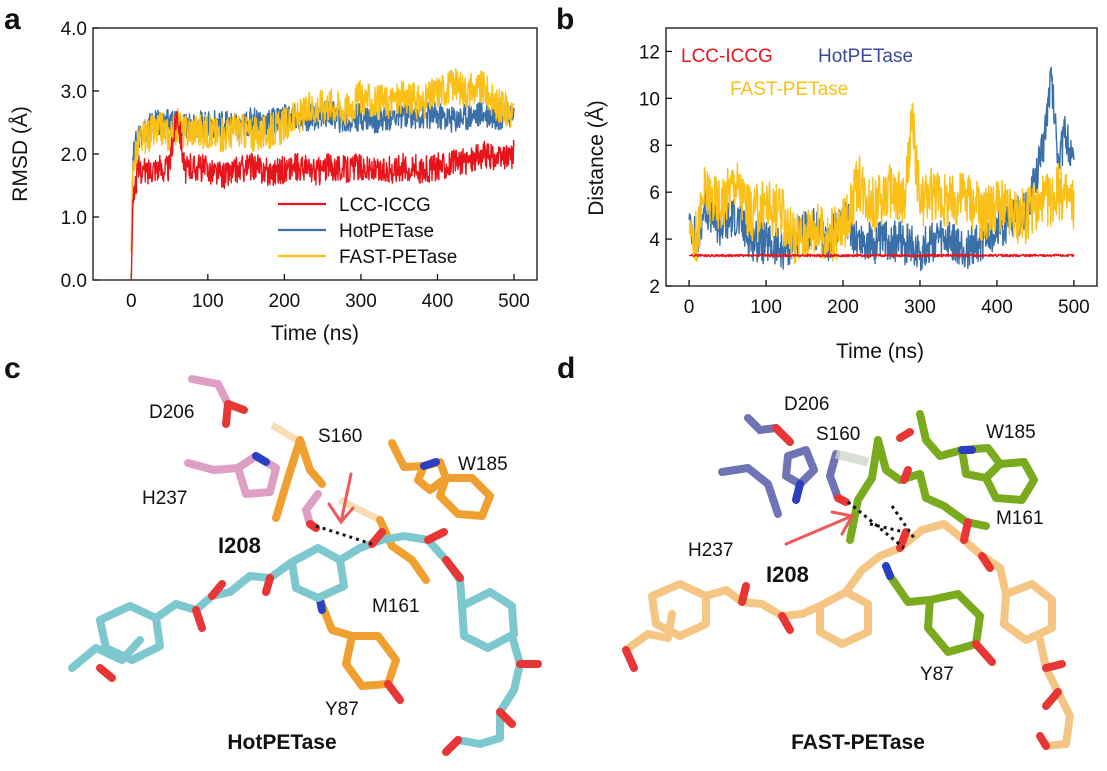 The width and height of the screenshot is (1107, 771). I want to click on ligand-oxygens-d, so click(844, 634).